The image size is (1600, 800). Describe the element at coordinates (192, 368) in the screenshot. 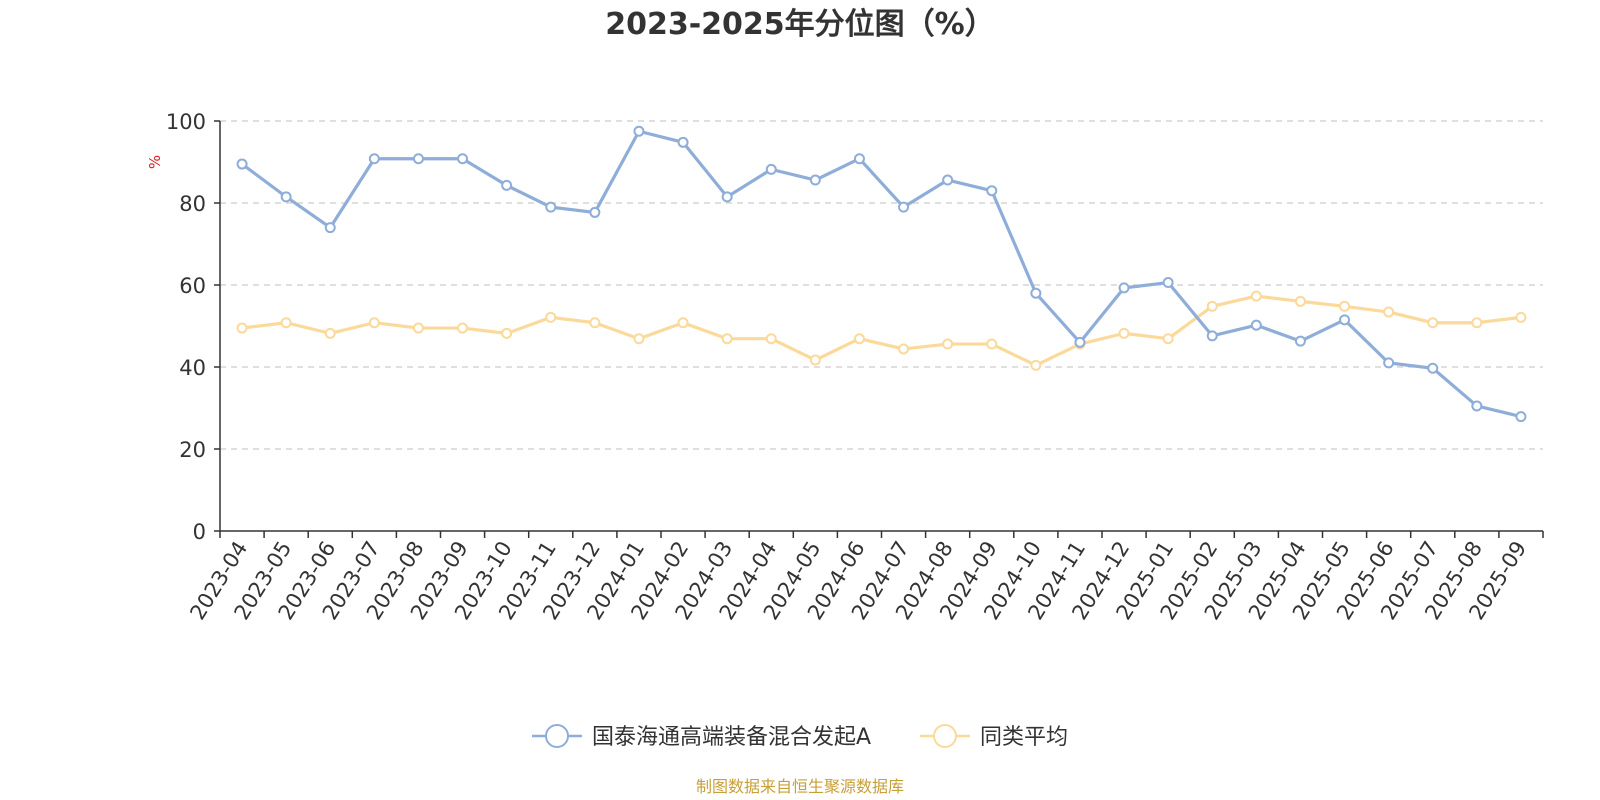

I see `y-tick-label: 40` at that location.